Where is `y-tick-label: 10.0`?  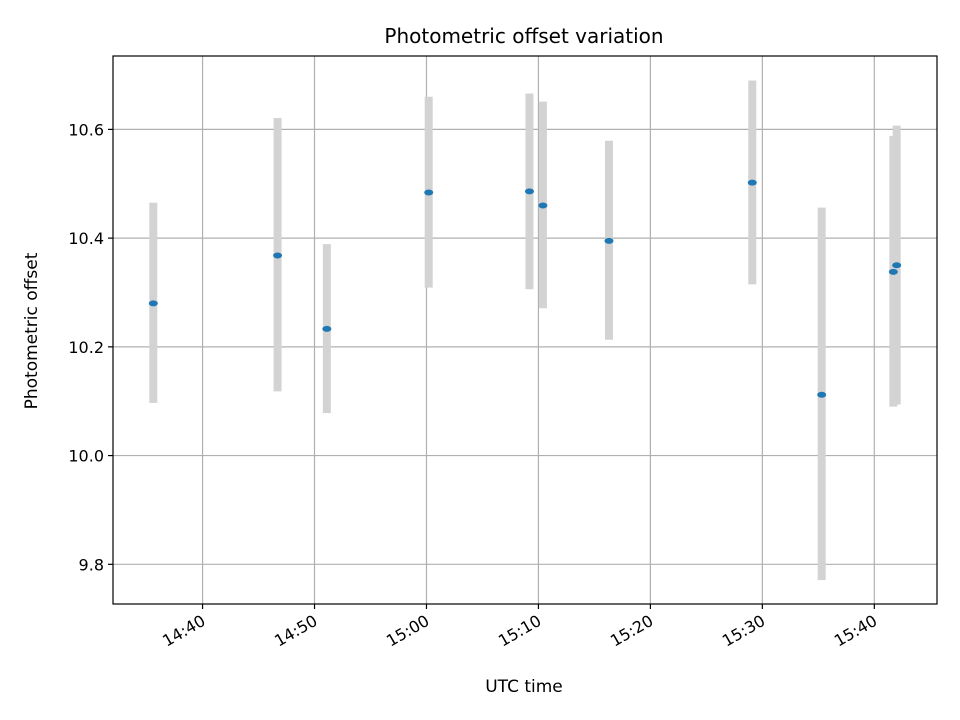 y-tick-label: 10.0 is located at coordinates (86, 456).